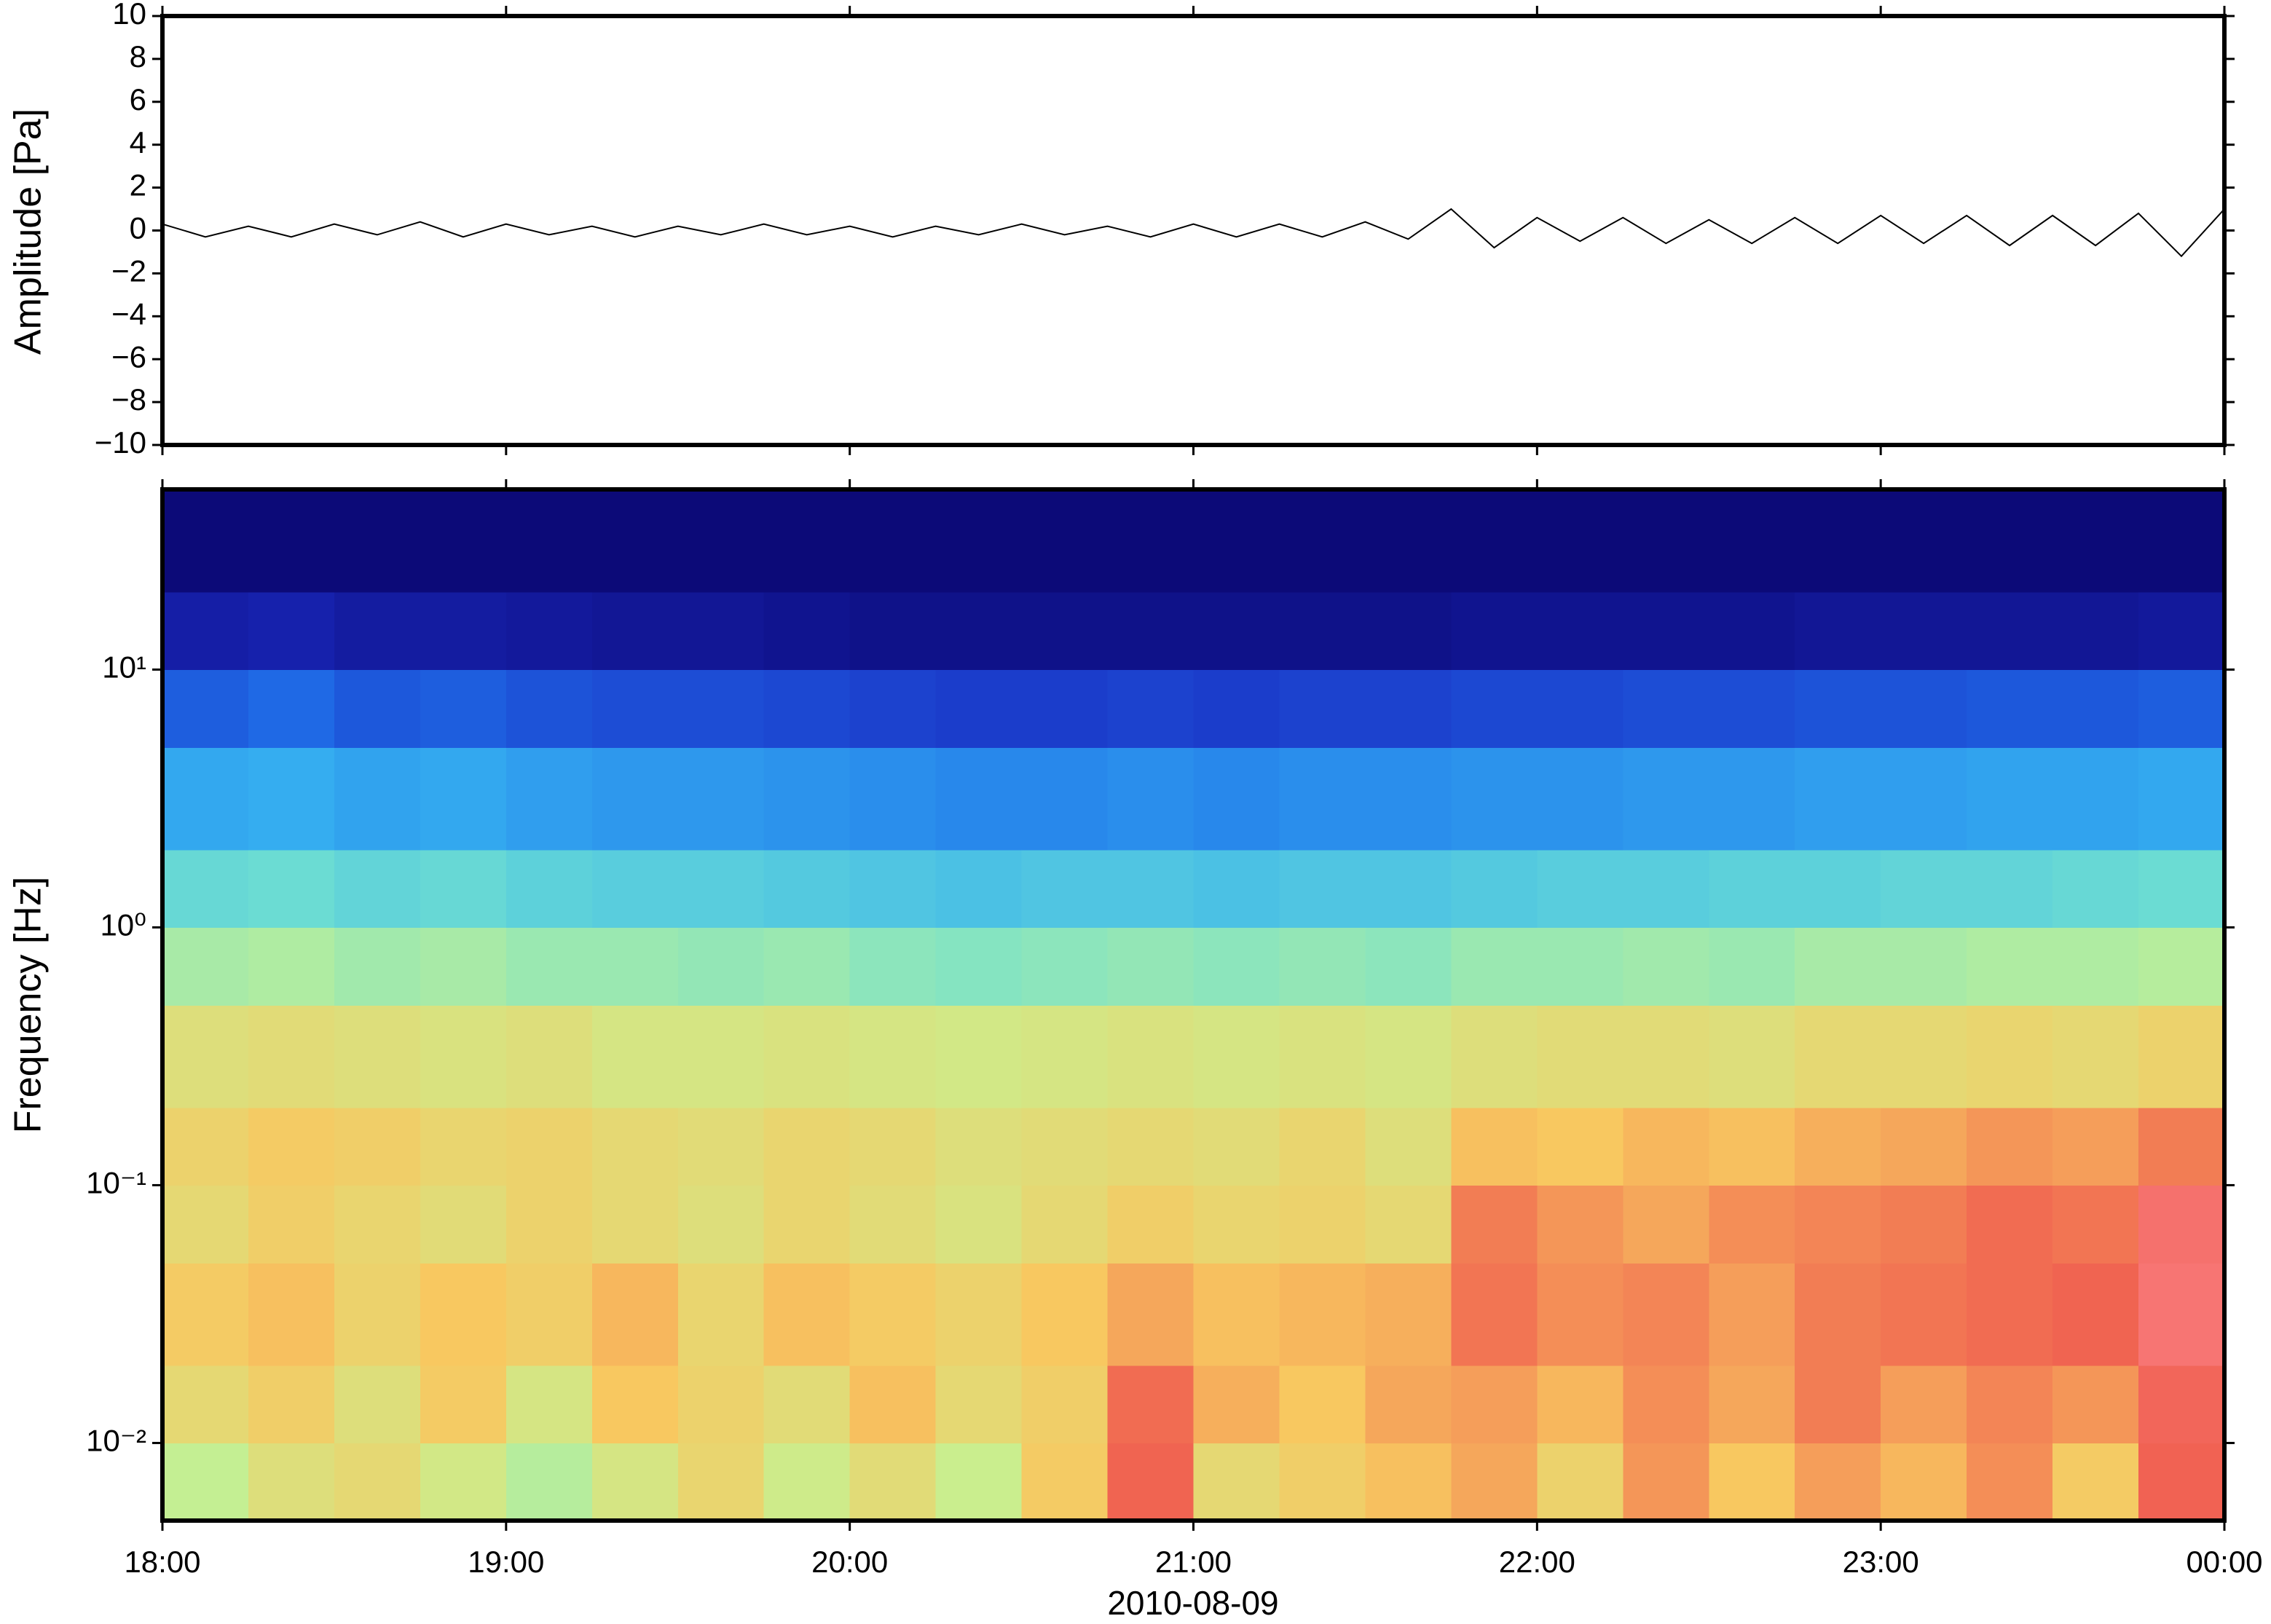 Image resolution: width=2271 pixels, height=1624 pixels. What do you see at coordinates (138, 99) in the screenshot?
I see `y-tick-label: 6` at bounding box center [138, 99].